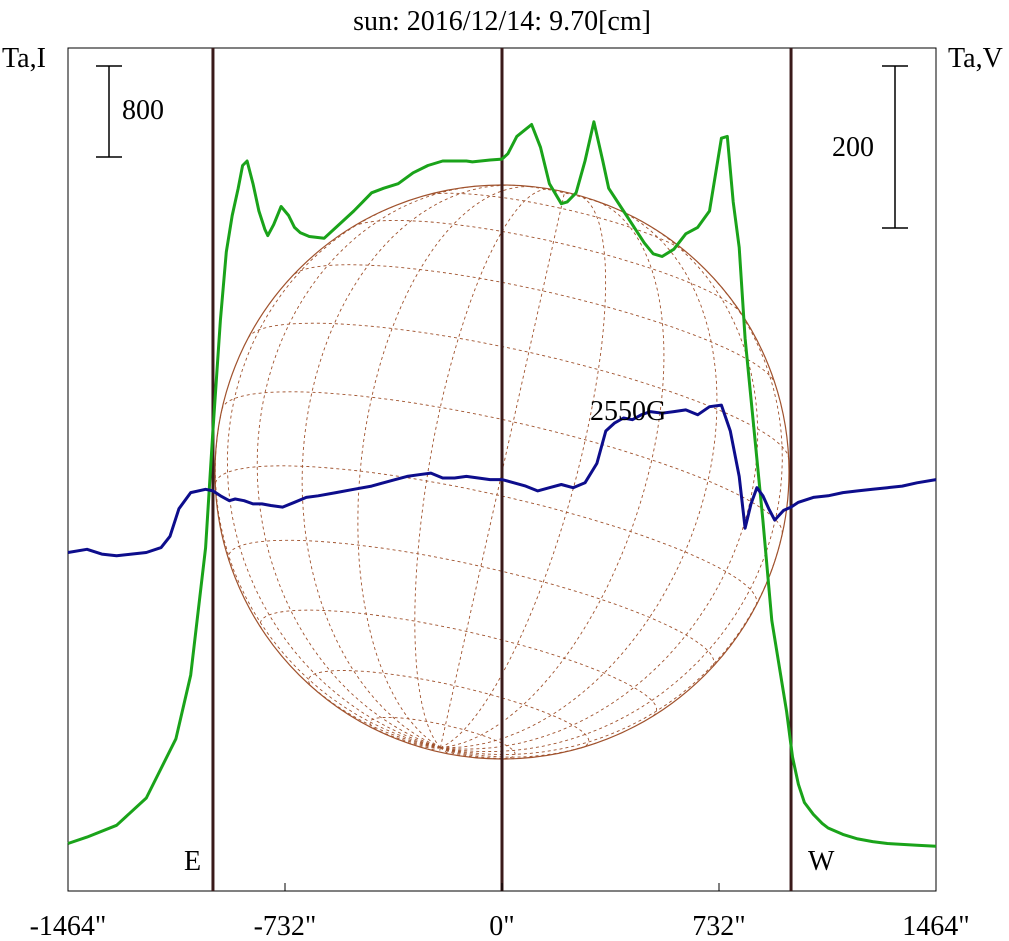  I want to click on chart-title: sun: 2016/12/14: 9.70[cm], so click(502, 21).